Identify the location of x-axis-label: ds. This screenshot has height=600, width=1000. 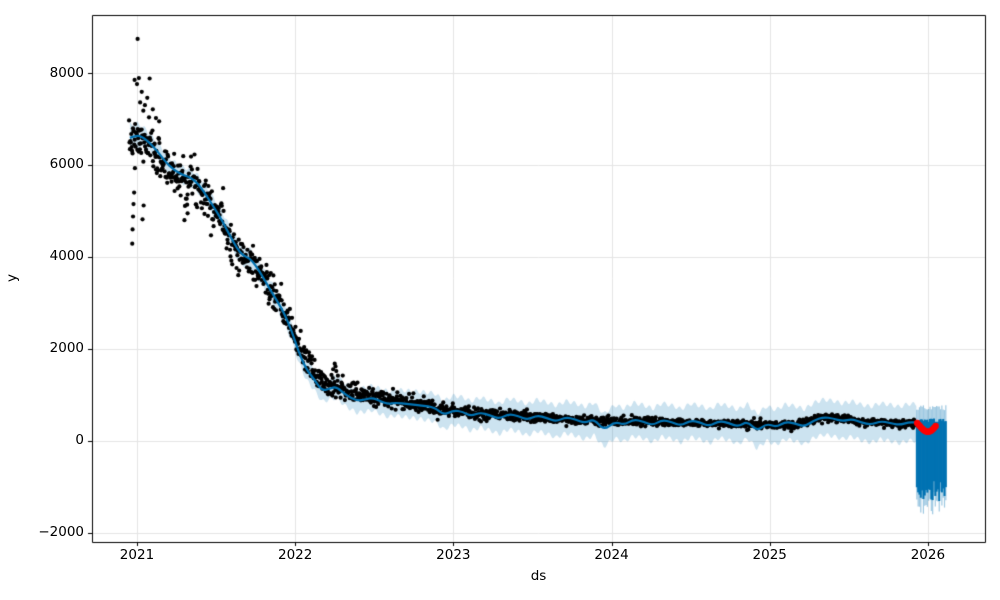
(538, 576).